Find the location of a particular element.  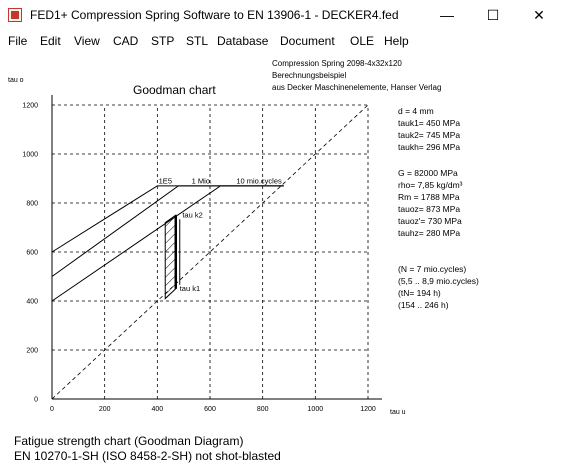

info-line: (154 .. 246 h) is located at coordinates (423, 305).